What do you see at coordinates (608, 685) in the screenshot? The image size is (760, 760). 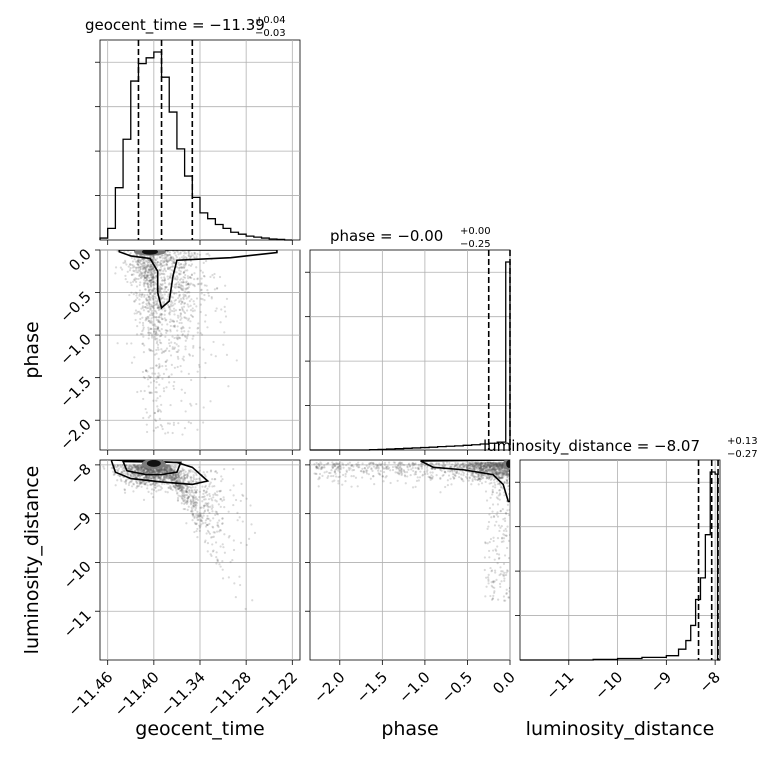 I see `x-tick-label: −10` at bounding box center [608, 685].